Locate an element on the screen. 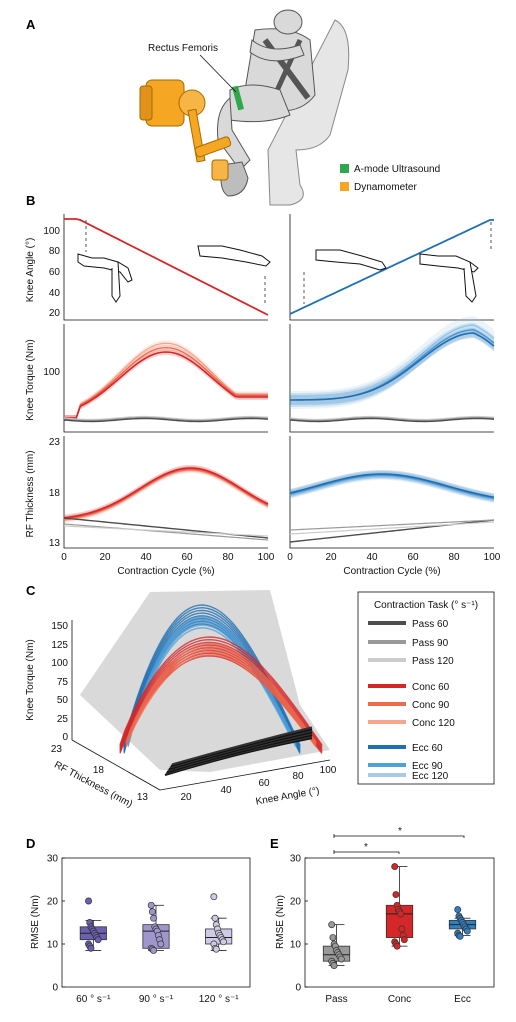 This screenshot has height=1022, width=516. b-ylabel-angle: Knee Angle (°) is located at coordinates (30, 270).